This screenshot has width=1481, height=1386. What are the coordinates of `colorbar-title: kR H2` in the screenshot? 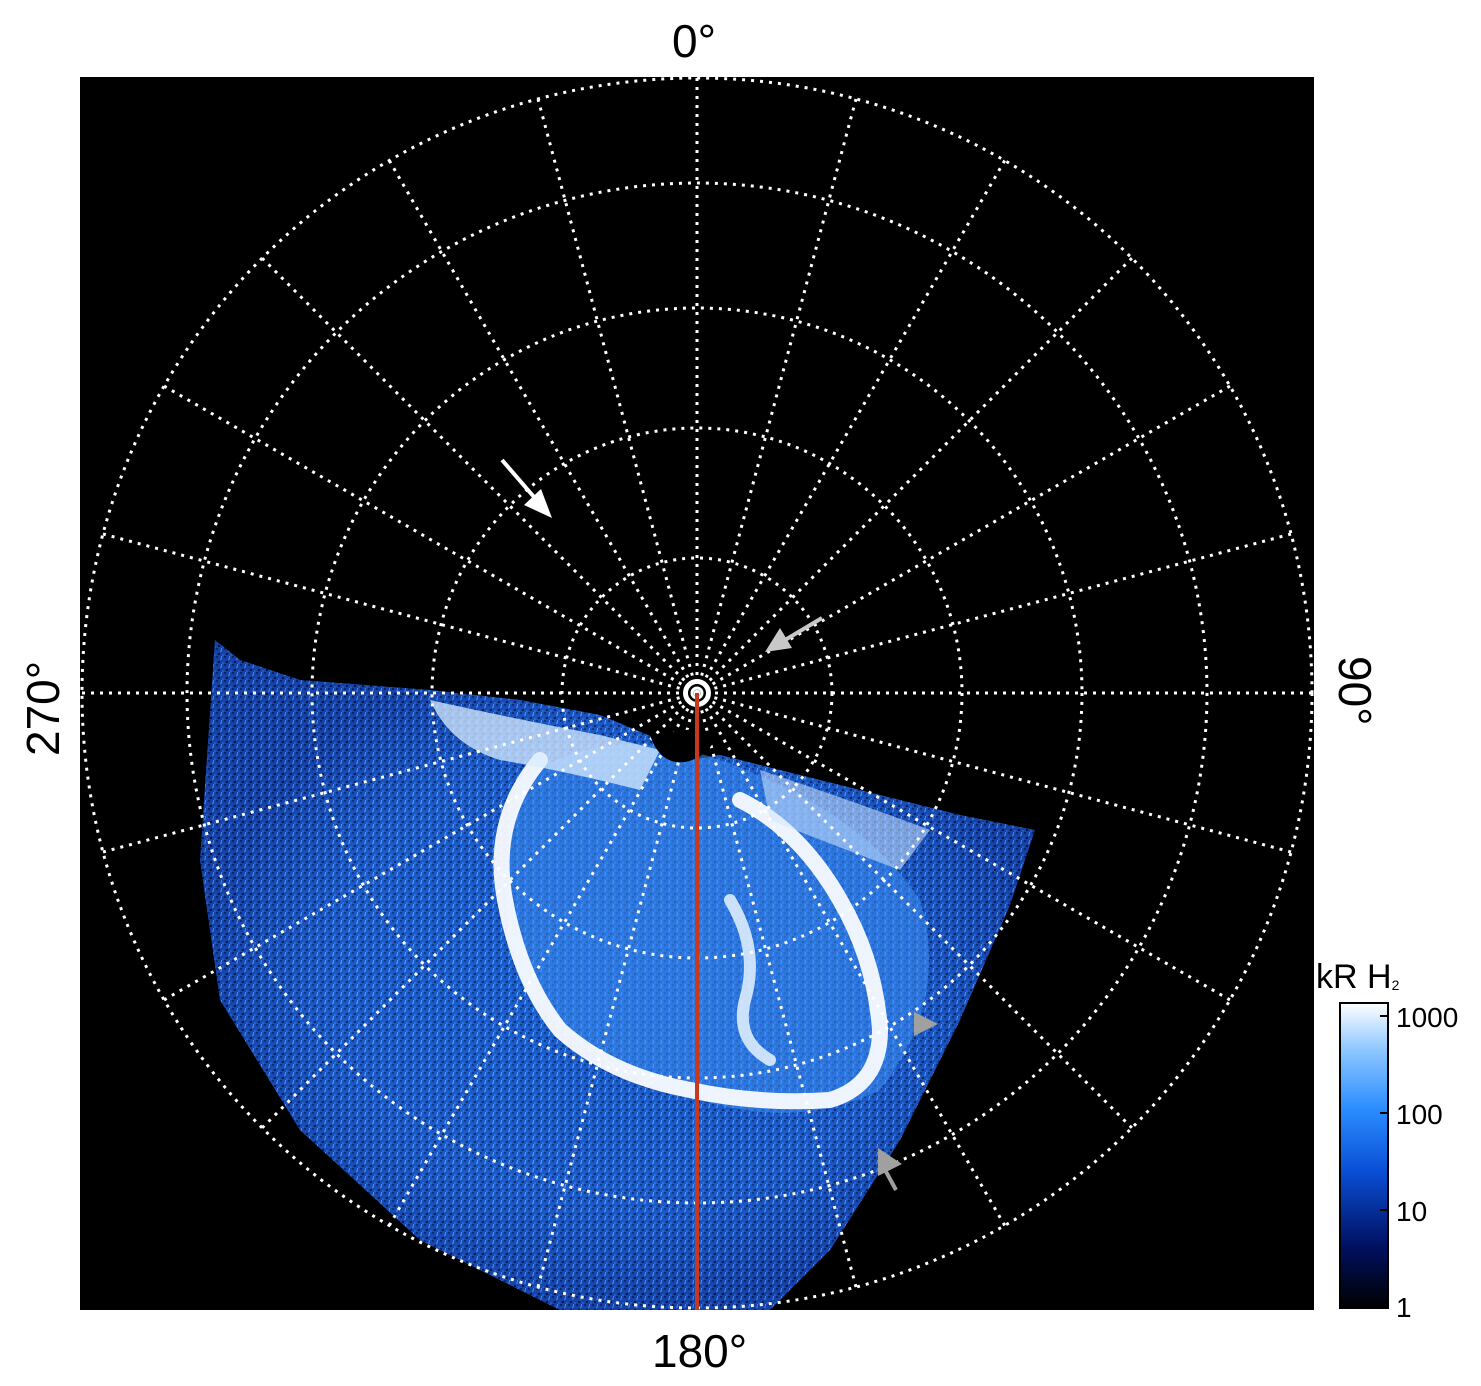 It's located at (1357, 981).